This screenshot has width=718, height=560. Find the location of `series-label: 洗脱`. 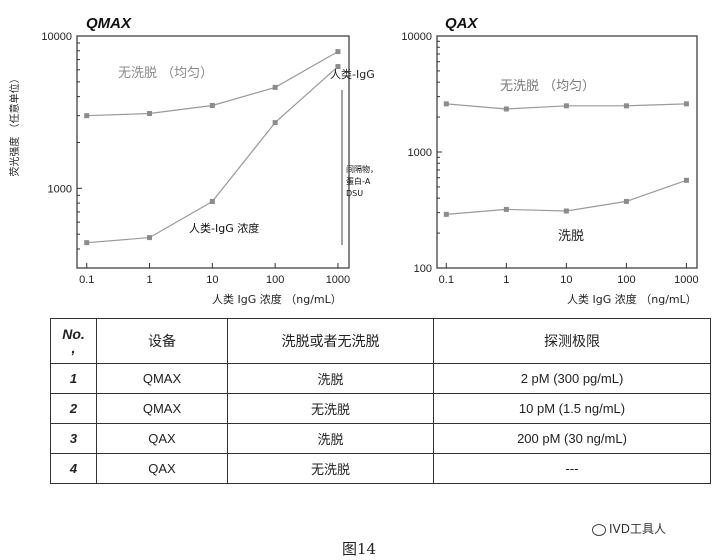

series-label: 洗脱 is located at coordinates (571, 236).